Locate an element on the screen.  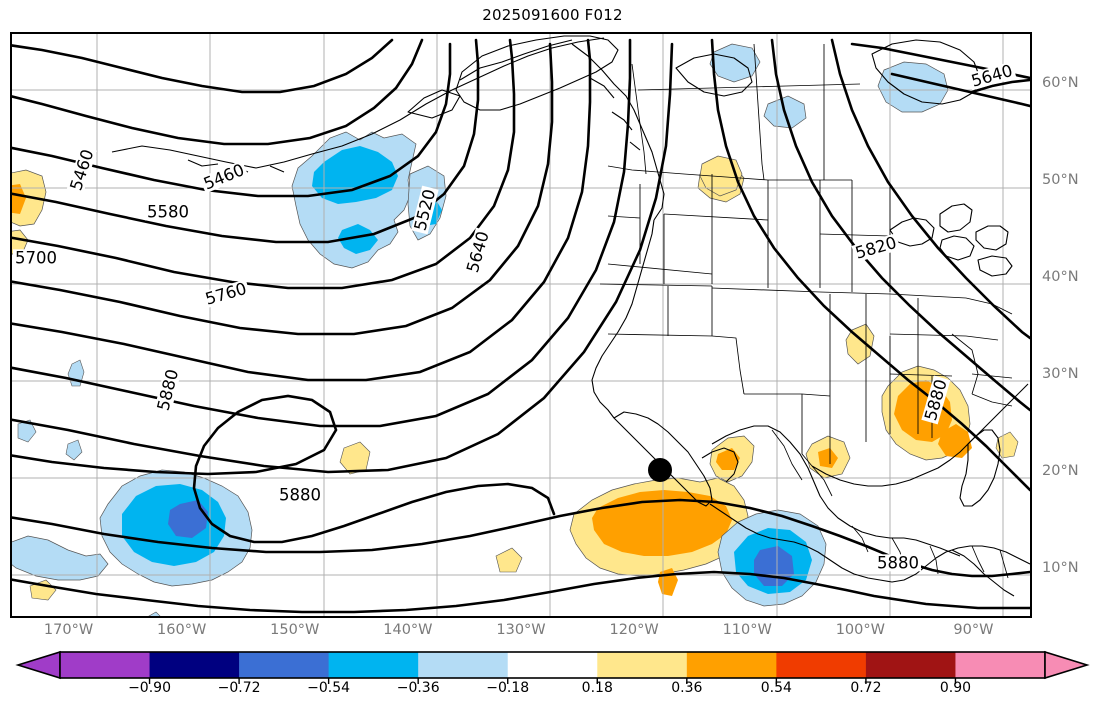
lon-tick-150w: 150°W is located at coordinates (295, 630).